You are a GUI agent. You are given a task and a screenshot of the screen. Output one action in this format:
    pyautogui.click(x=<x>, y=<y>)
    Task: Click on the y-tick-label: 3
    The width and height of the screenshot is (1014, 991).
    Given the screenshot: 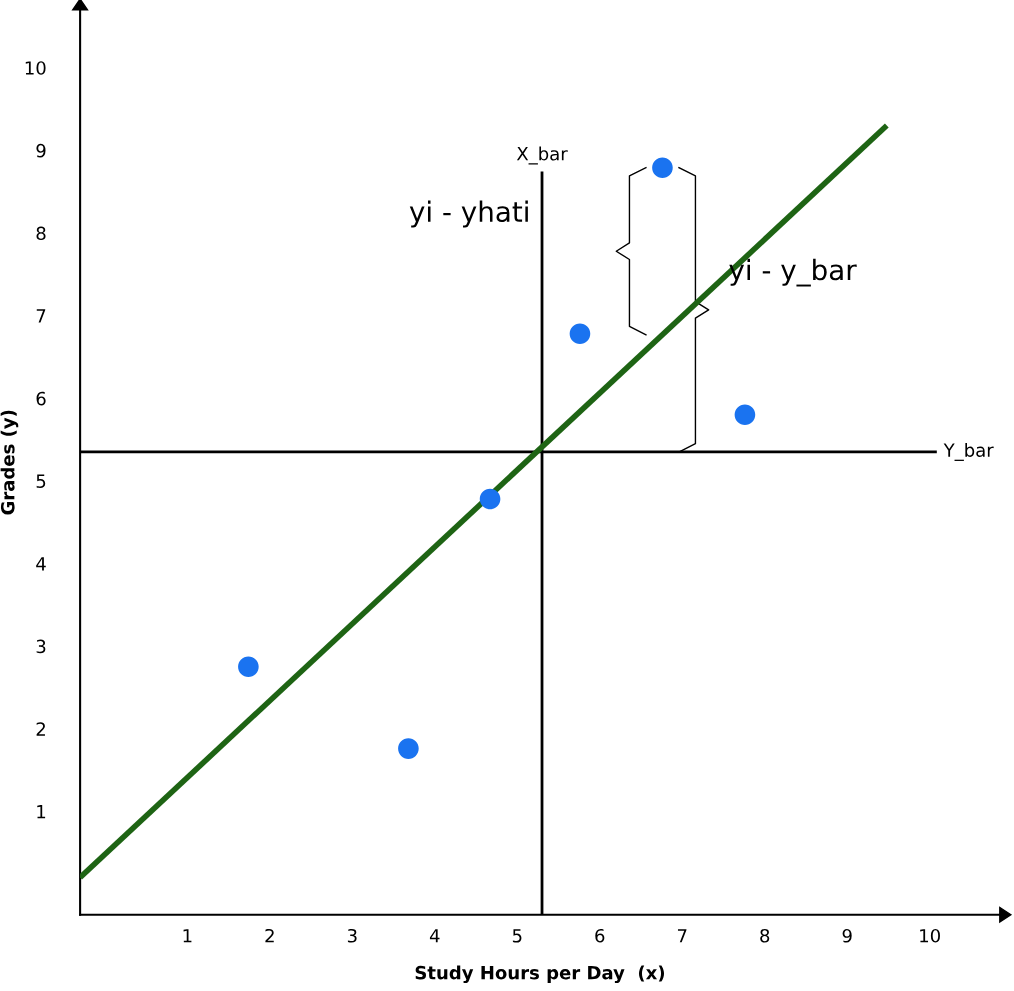 What is the action you would take?
    pyautogui.click(x=41, y=646)
    